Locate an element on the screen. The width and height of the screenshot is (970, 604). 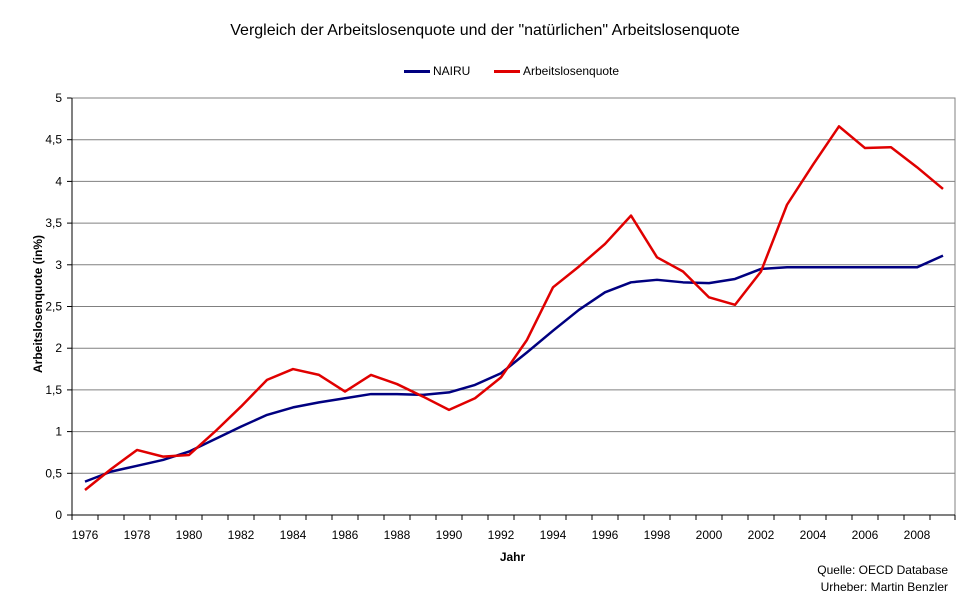
legend-swatch-nairu is located at coordinates (417, 71).